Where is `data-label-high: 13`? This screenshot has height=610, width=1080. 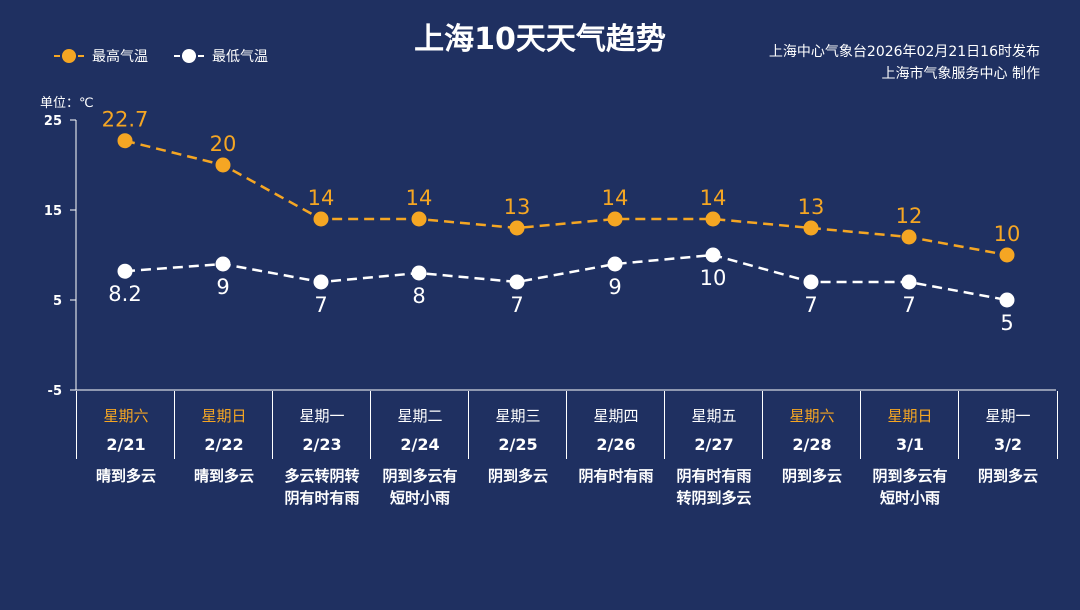 data-label-high: 13 is located at coordinates (517, 207).